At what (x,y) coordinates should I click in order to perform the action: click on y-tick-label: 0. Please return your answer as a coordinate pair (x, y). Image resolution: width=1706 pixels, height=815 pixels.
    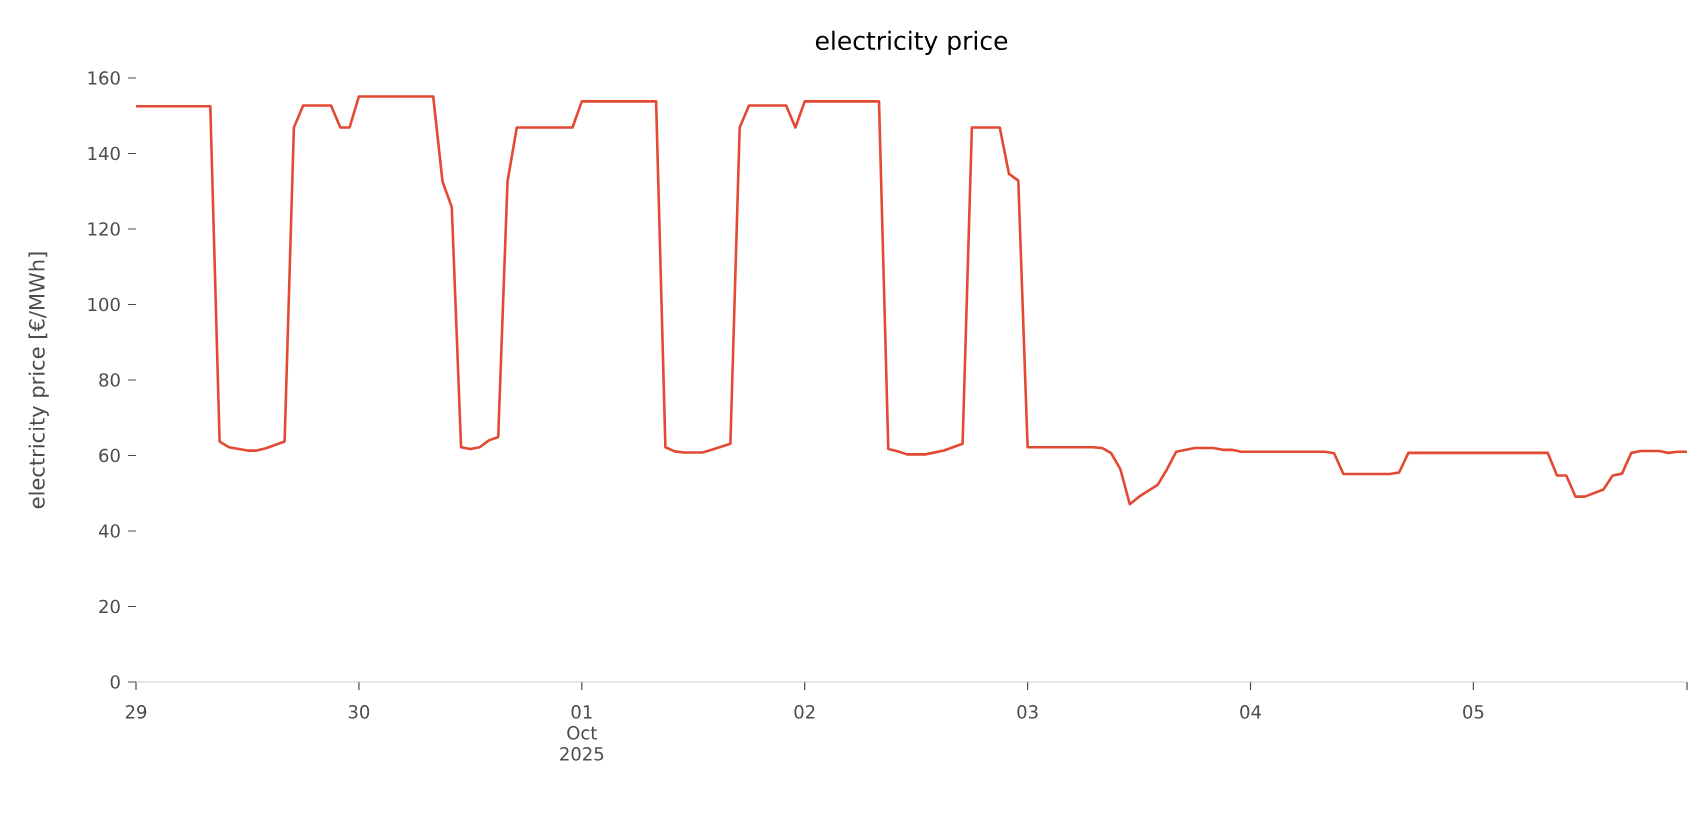
    Looking at the image, I should click on (115, 682).